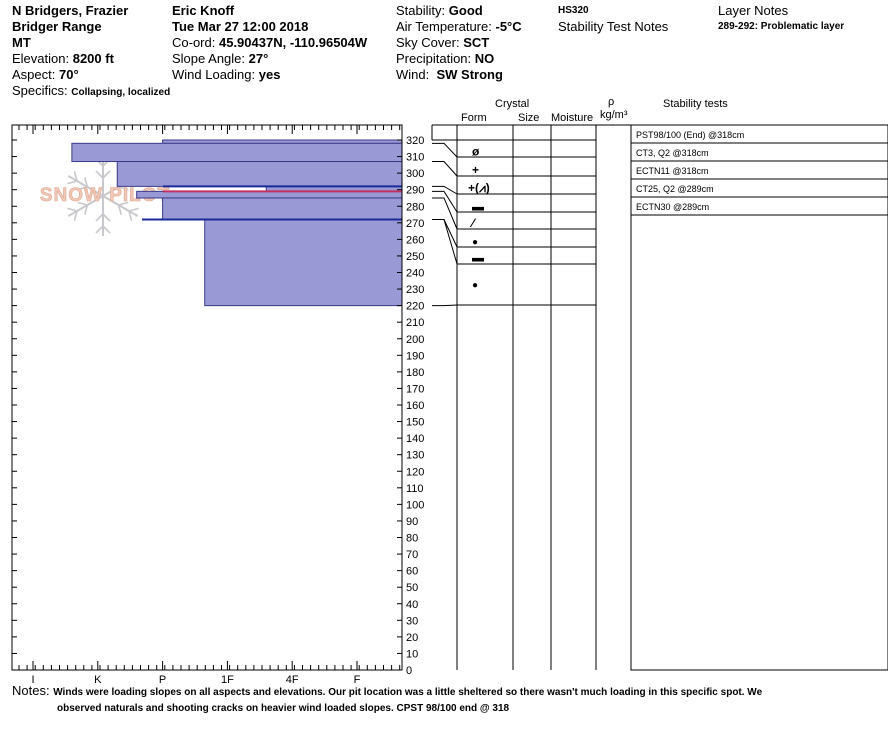 The image size is (888, 750). Describe the element at coordinates (573, 10) in the screenshot. I see `snow-height: HS320` at that location.